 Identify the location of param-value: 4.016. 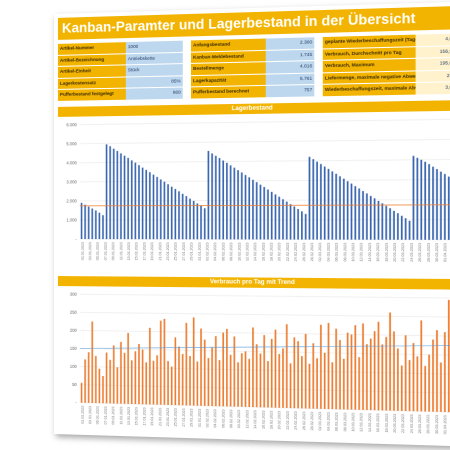
(290, 67).